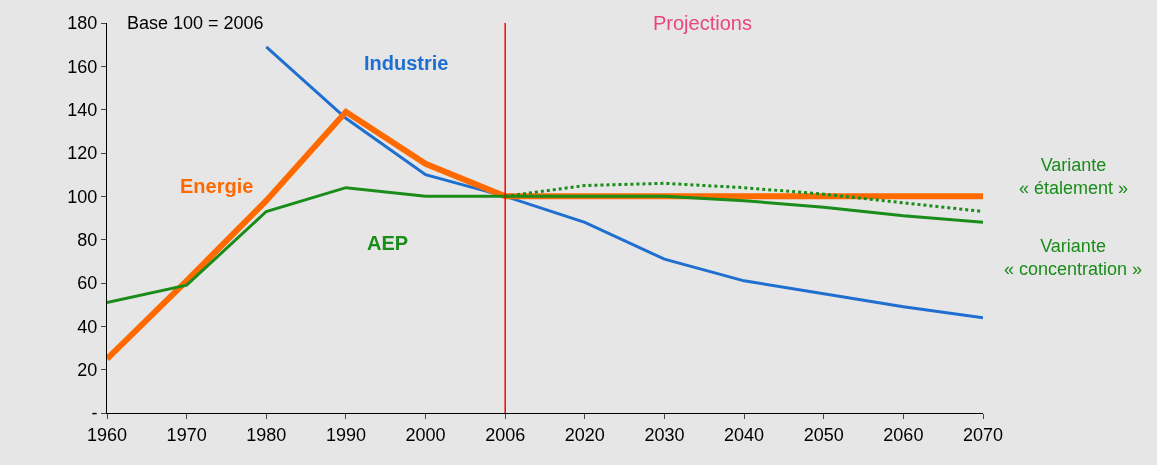 Image resolution: width=1157 pixels, height=465 pixels. What do you see at coordinates (406, 63) in the screenshot?
I see `text: Industrie` at bounding box center [406, 63].